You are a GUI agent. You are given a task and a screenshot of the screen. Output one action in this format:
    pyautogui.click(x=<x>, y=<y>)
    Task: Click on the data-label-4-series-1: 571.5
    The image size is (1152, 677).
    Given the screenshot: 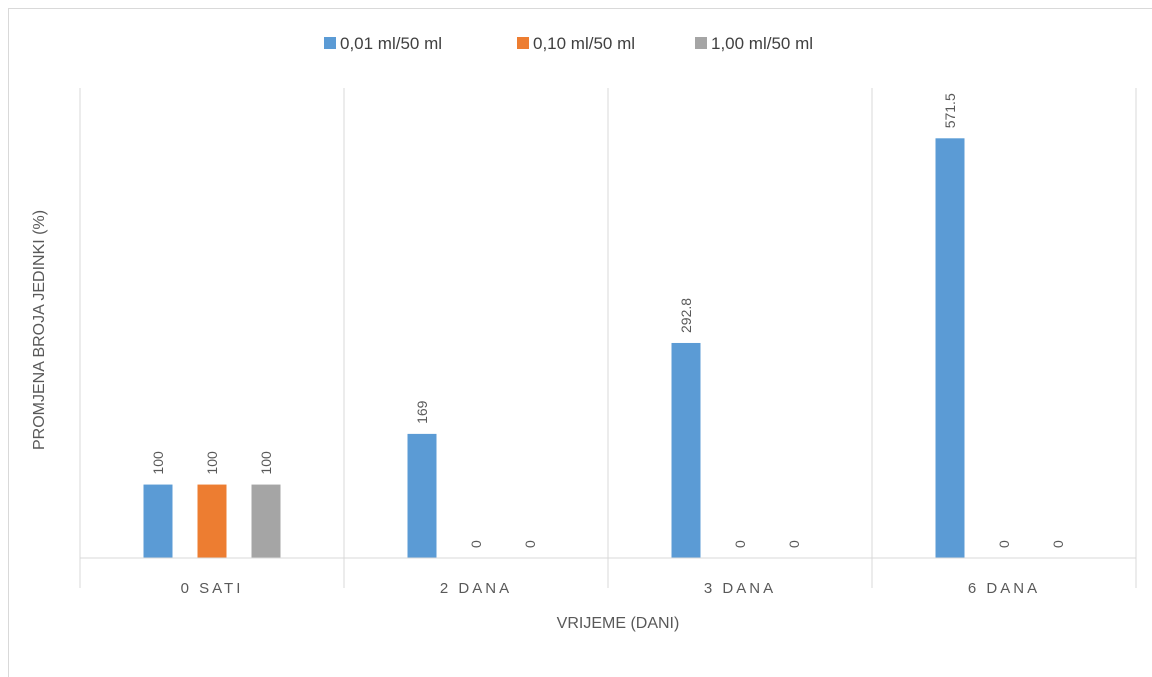 What is the action you would take?
    pyautogui.click(x=950, y=110)
    